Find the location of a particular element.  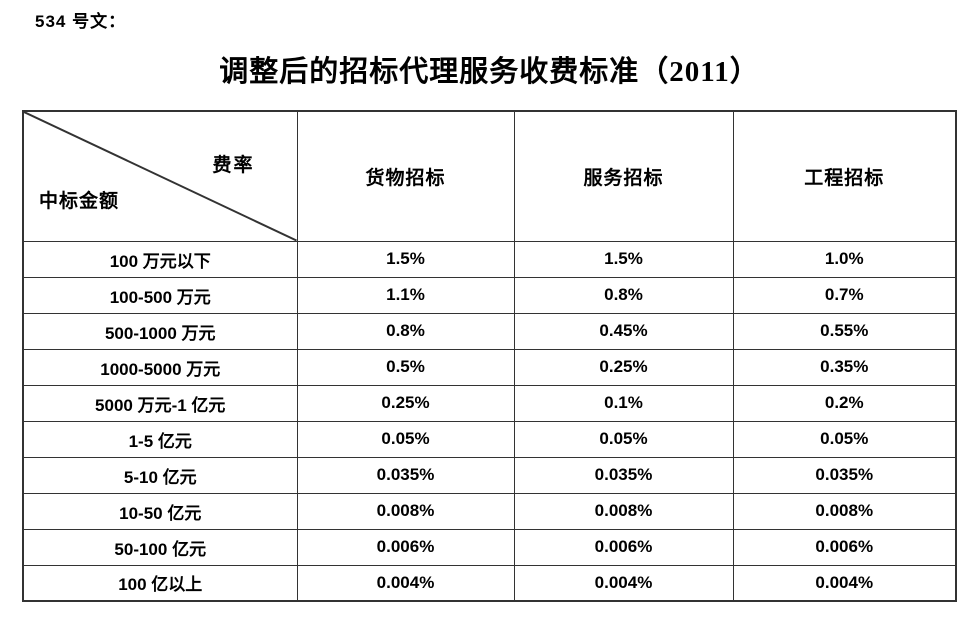

table-row: 5-10 亿元 0.035% 0.035% 0.035% is located at coordinates (489, 475).